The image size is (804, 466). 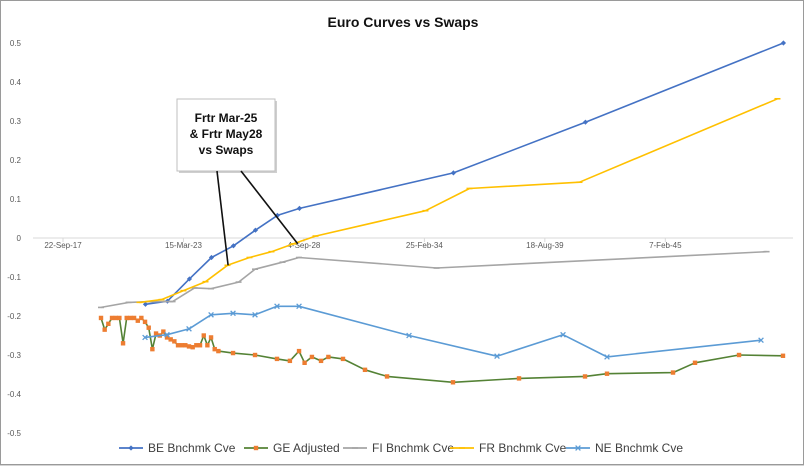 I want to click on y-tick-label: -0.1, so click(x=14, y=277).